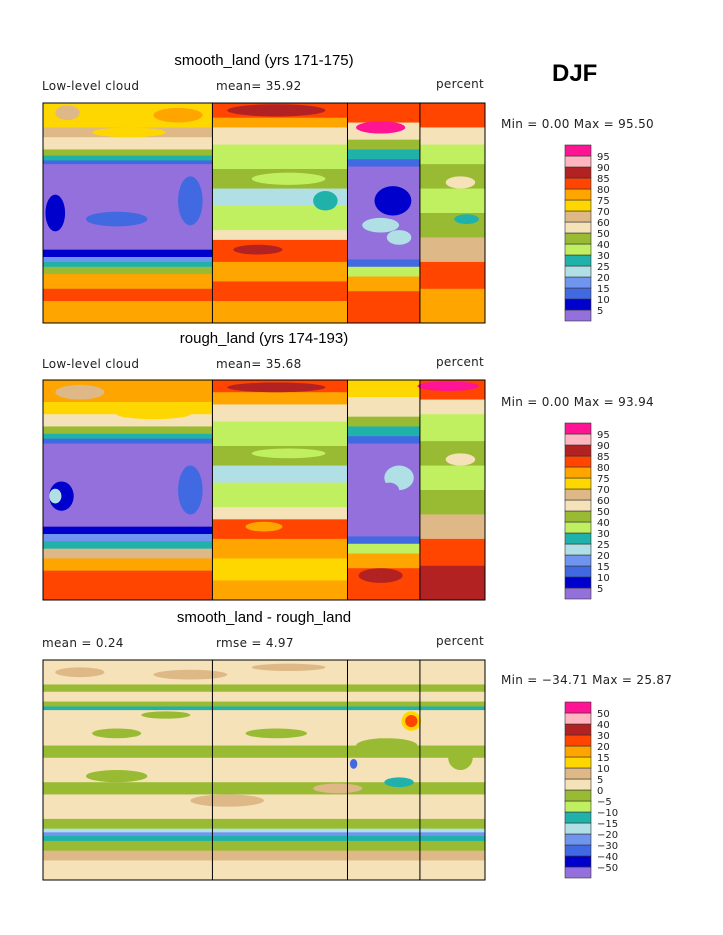 The width and height of the screenshot is (723, 935). I want to click on colorbar-tick-label: −10, so click(607, 813).